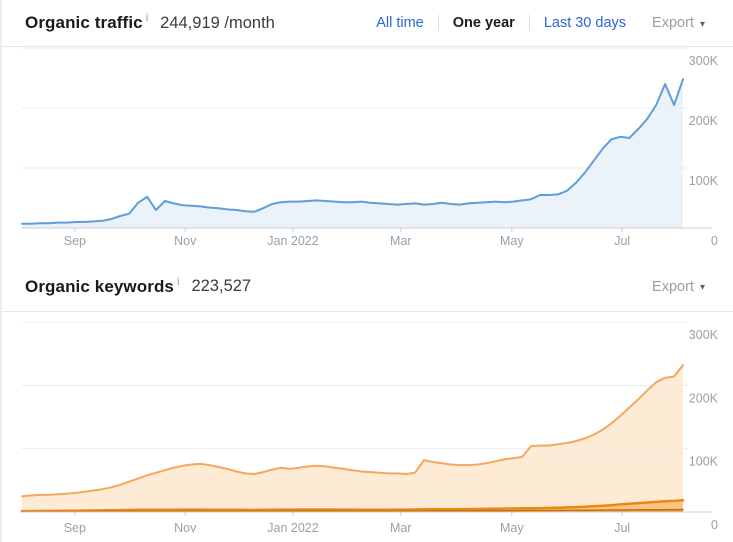 The width and height of the screenshot is (733, 542). I want to click on traffic-range-controls: All time One year Last 30 days Export ▾, so click(540, 23).